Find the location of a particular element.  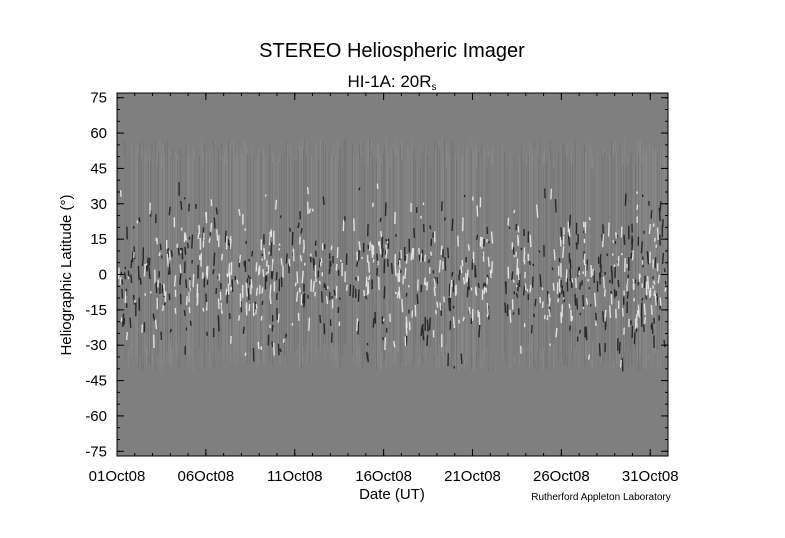

credit-label: Rutherford Appleton Laboratory is located at coordinates (601, 497).